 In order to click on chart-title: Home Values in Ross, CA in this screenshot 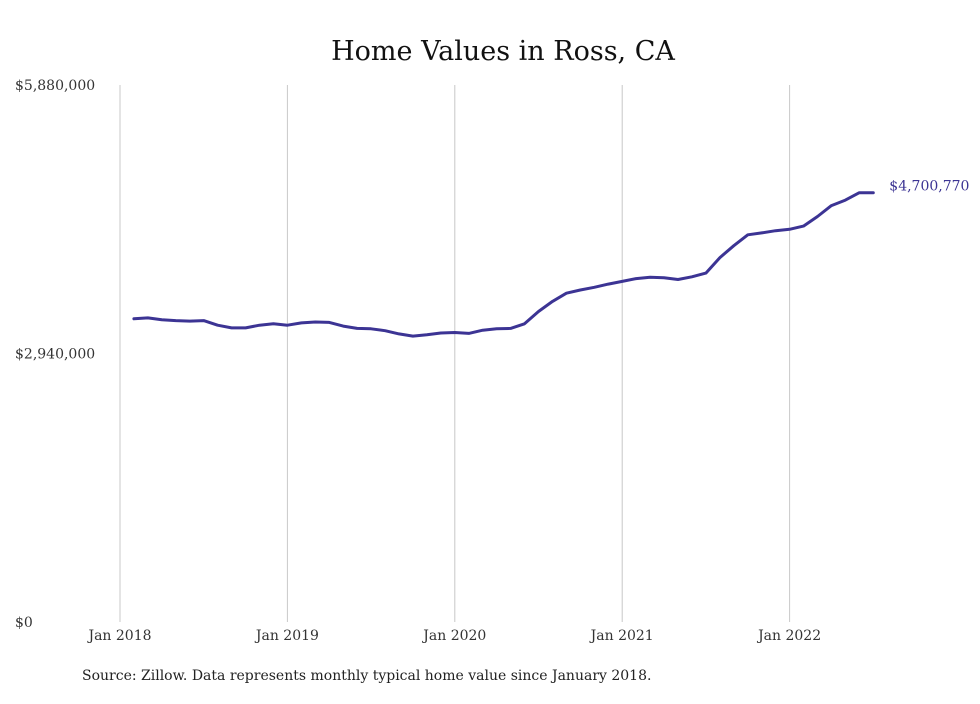, I will do `click(503, 51)`.